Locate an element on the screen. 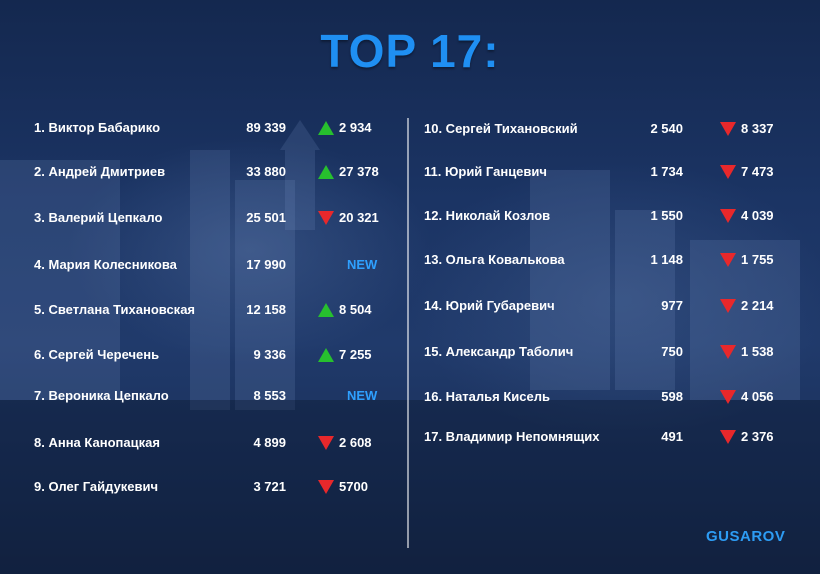  change-value: 1 755 is located at coordinates (757, 259).